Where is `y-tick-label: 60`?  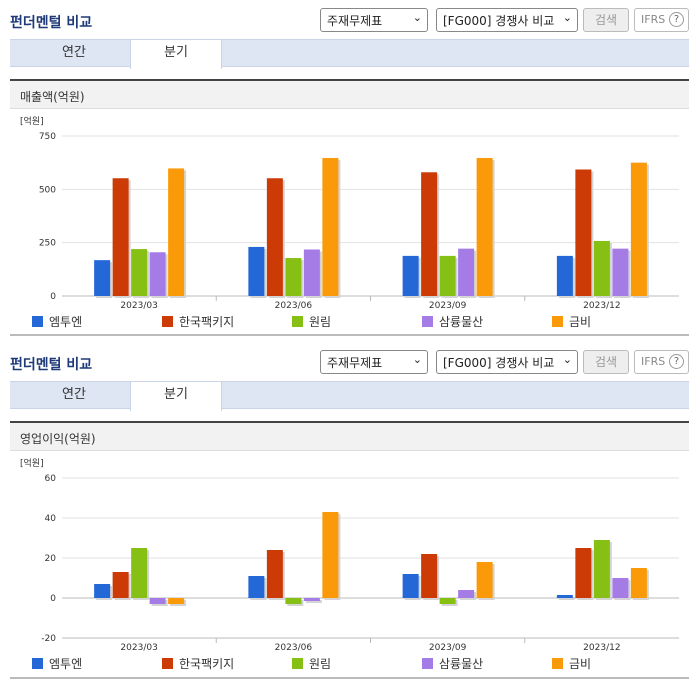
y-tick-label: 60 is located at coordinates (51, 479).